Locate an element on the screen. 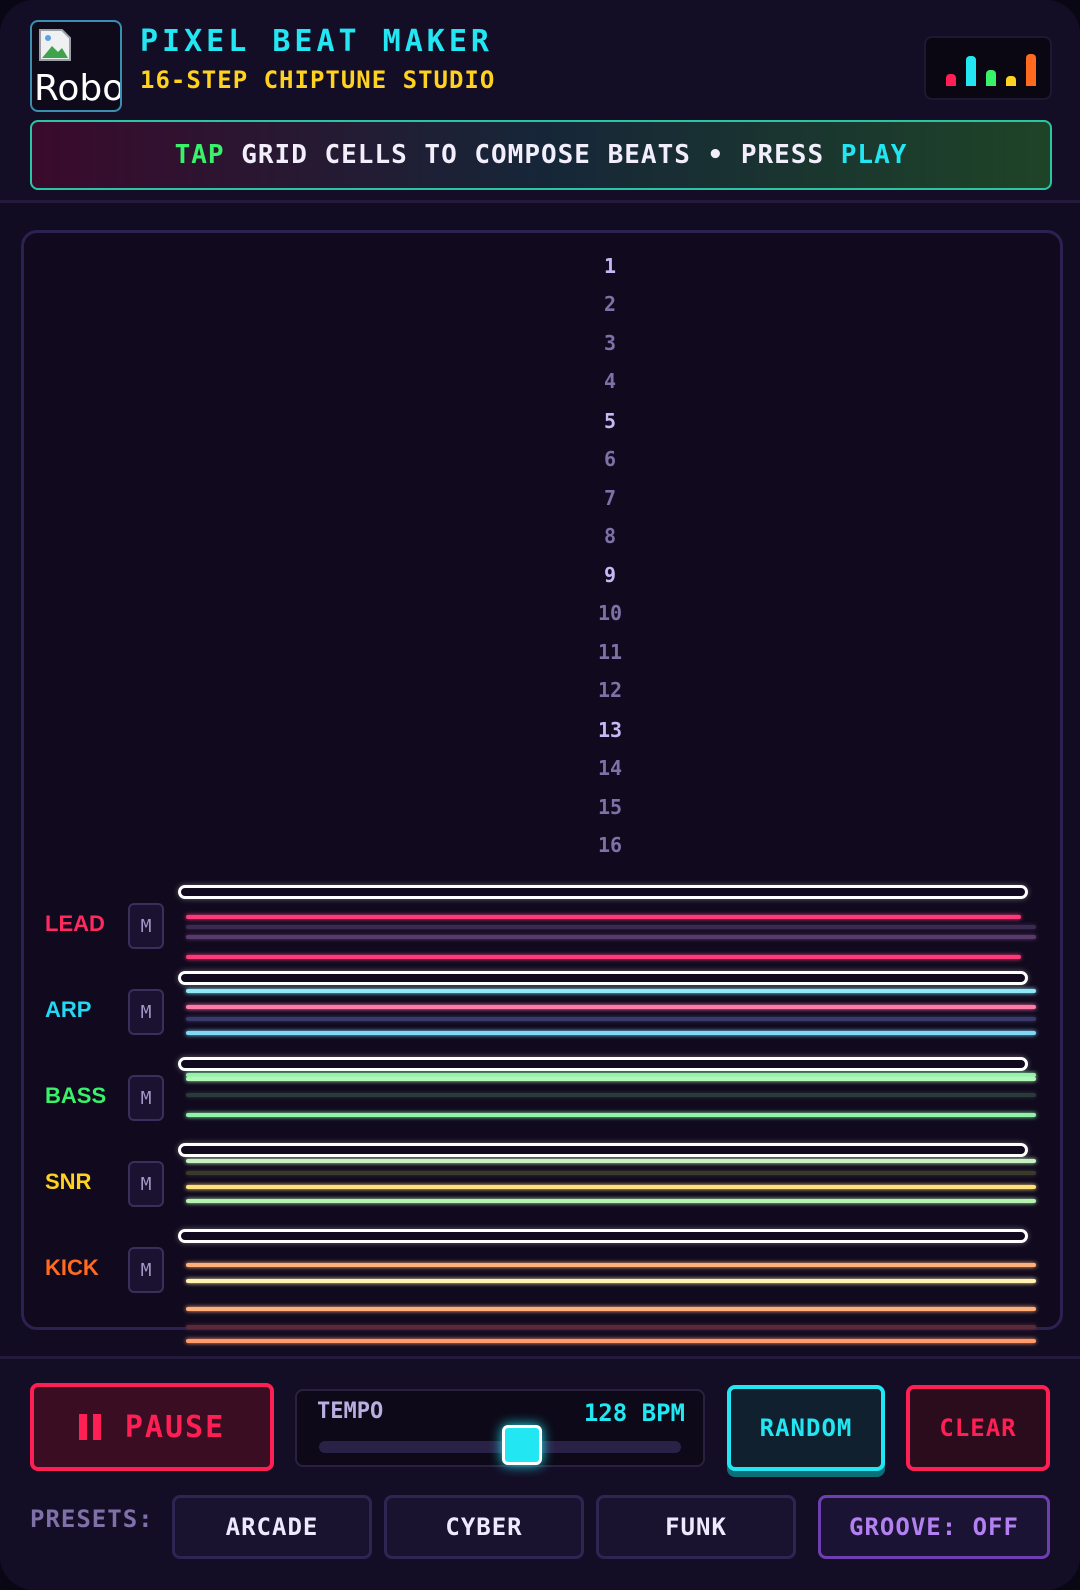  app-title: PIXEL BEAT MAKER is located at coordinates (316, 41).